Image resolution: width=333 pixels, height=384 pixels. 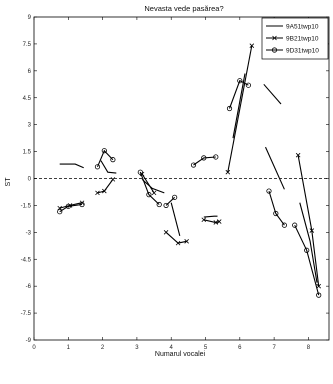 What do you see at coordinates (172, 348) in the screenshot?
I see `x-tick-label: 4` at bounding box center [172, 348].